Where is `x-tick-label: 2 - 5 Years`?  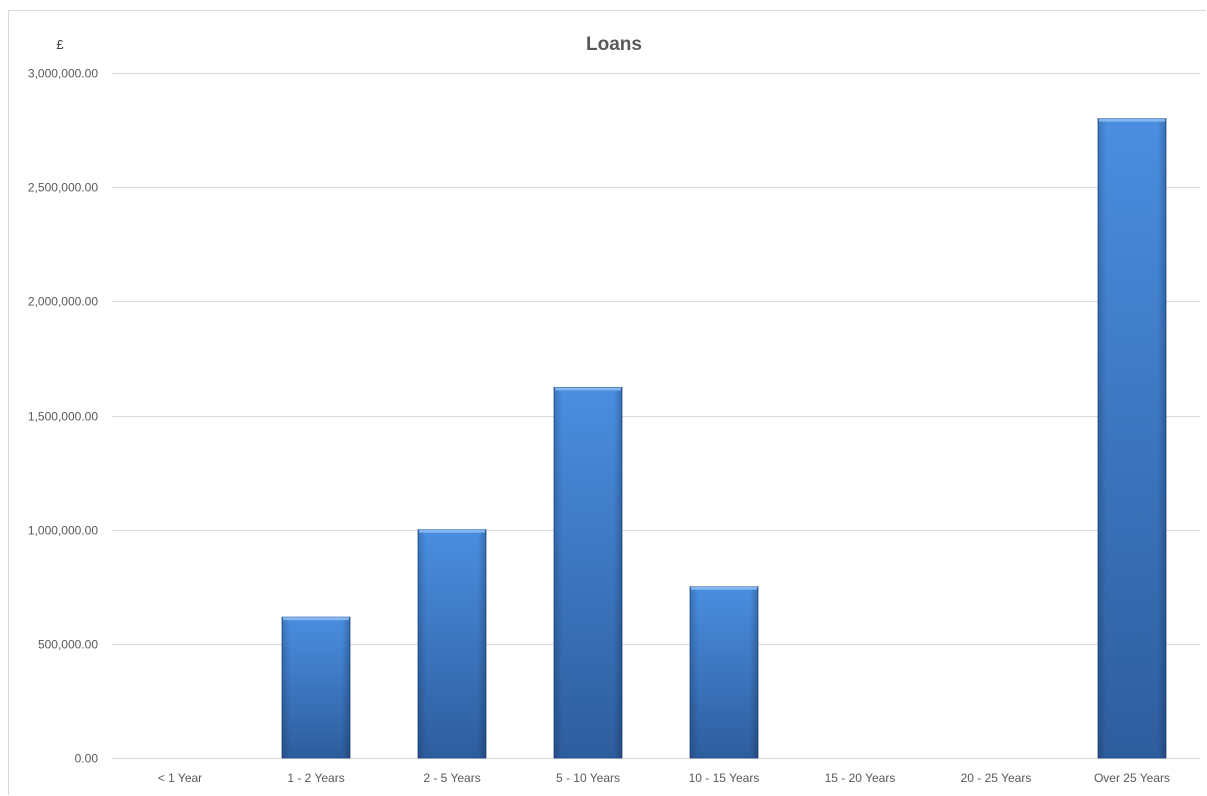 x-tick-label: 2 - 5 Years is located at coordinates (451, 778).